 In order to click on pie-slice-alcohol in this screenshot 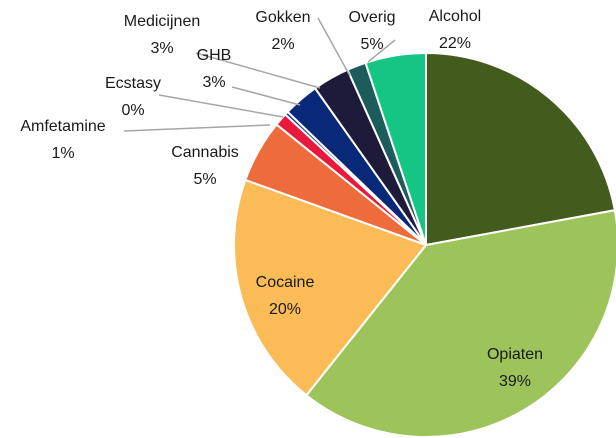, I will do `click(520, 149)`.